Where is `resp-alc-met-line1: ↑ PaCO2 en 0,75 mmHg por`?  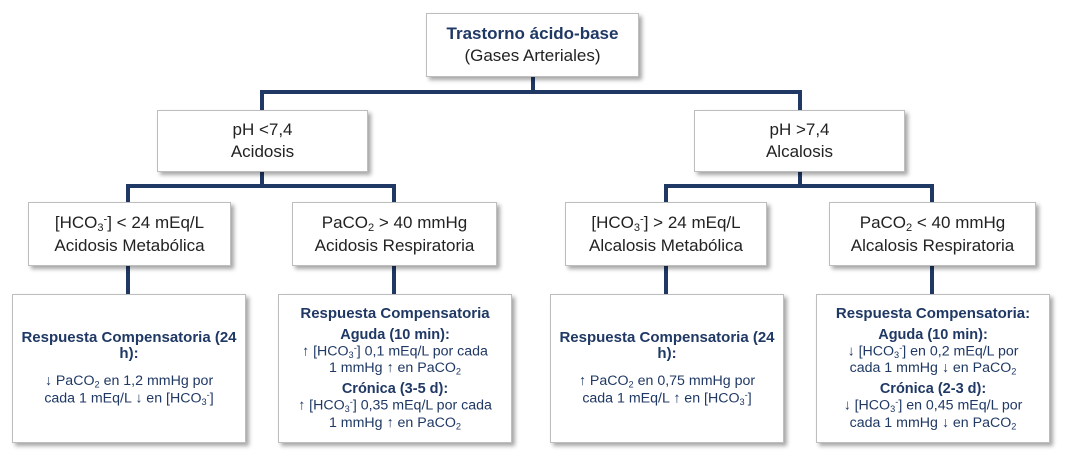
resp-alc-met-line1: ↑ PaCO2 en 0,75 mmHg por is located at coordinates (667, 381).